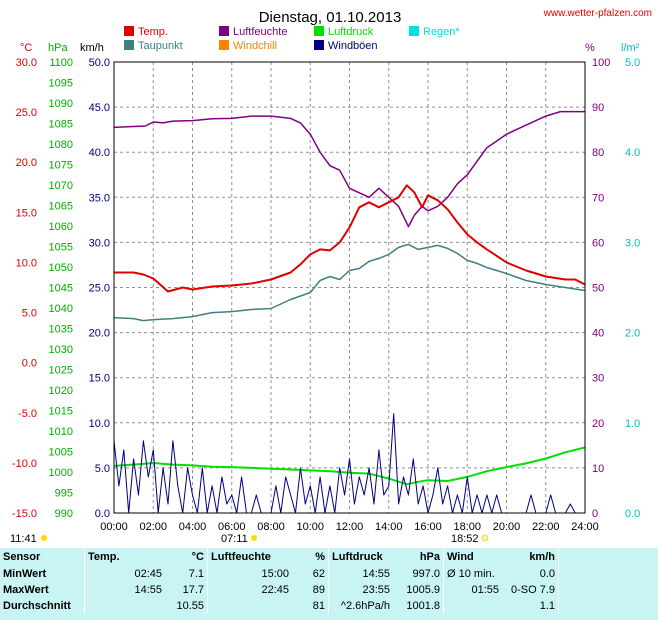  What do you see at coordinates (37, 606) in the screenshot?
I see `row-label: Durchschnitt` at bounding box center [37, 606].